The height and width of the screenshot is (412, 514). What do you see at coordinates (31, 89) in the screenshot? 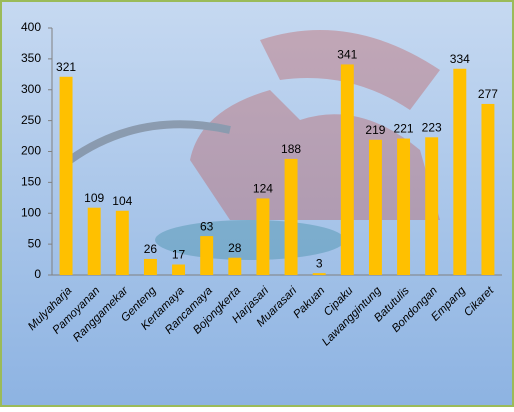
I see `y-tick-label: 300` at bounding box center [31, 89].